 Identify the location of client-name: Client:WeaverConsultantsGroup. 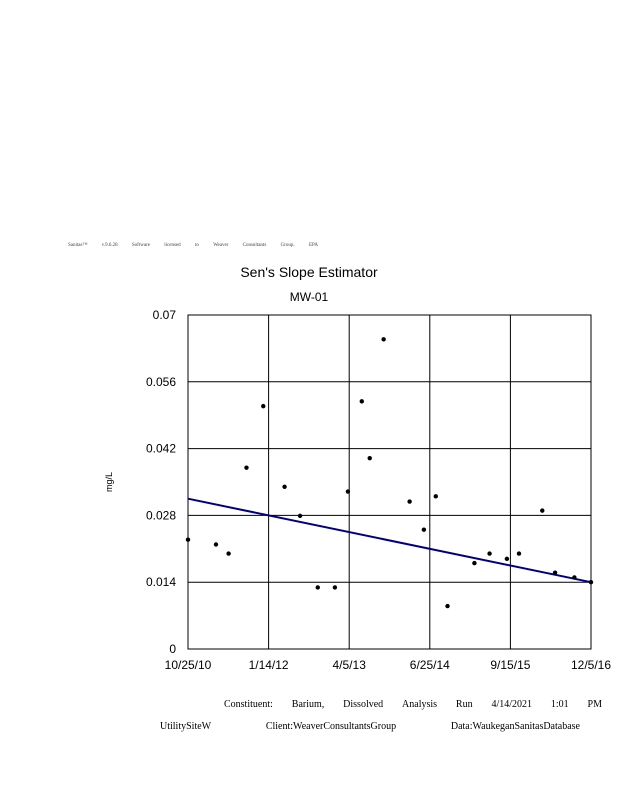
(331, 726).